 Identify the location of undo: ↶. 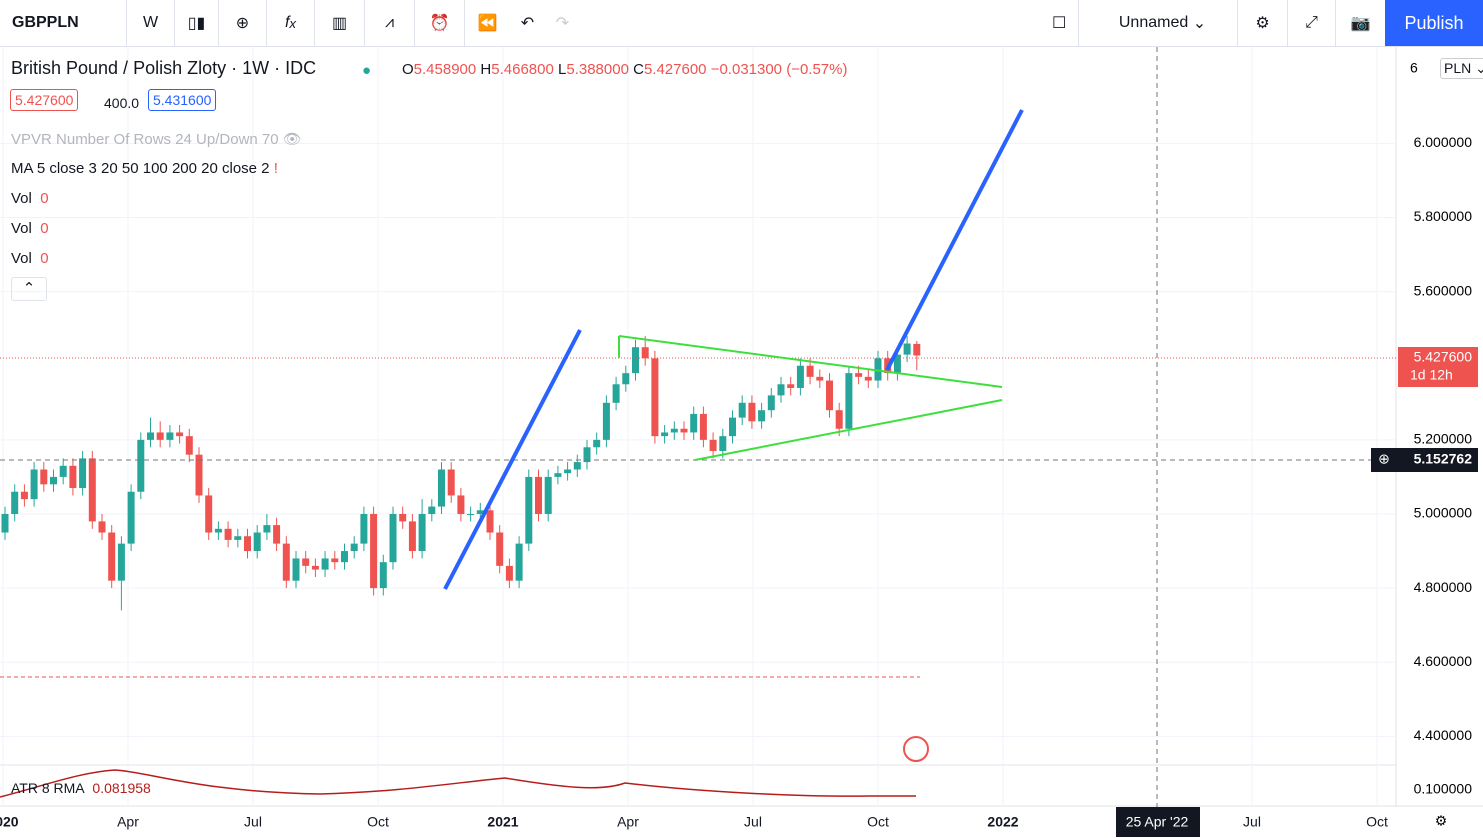
(527, 23).